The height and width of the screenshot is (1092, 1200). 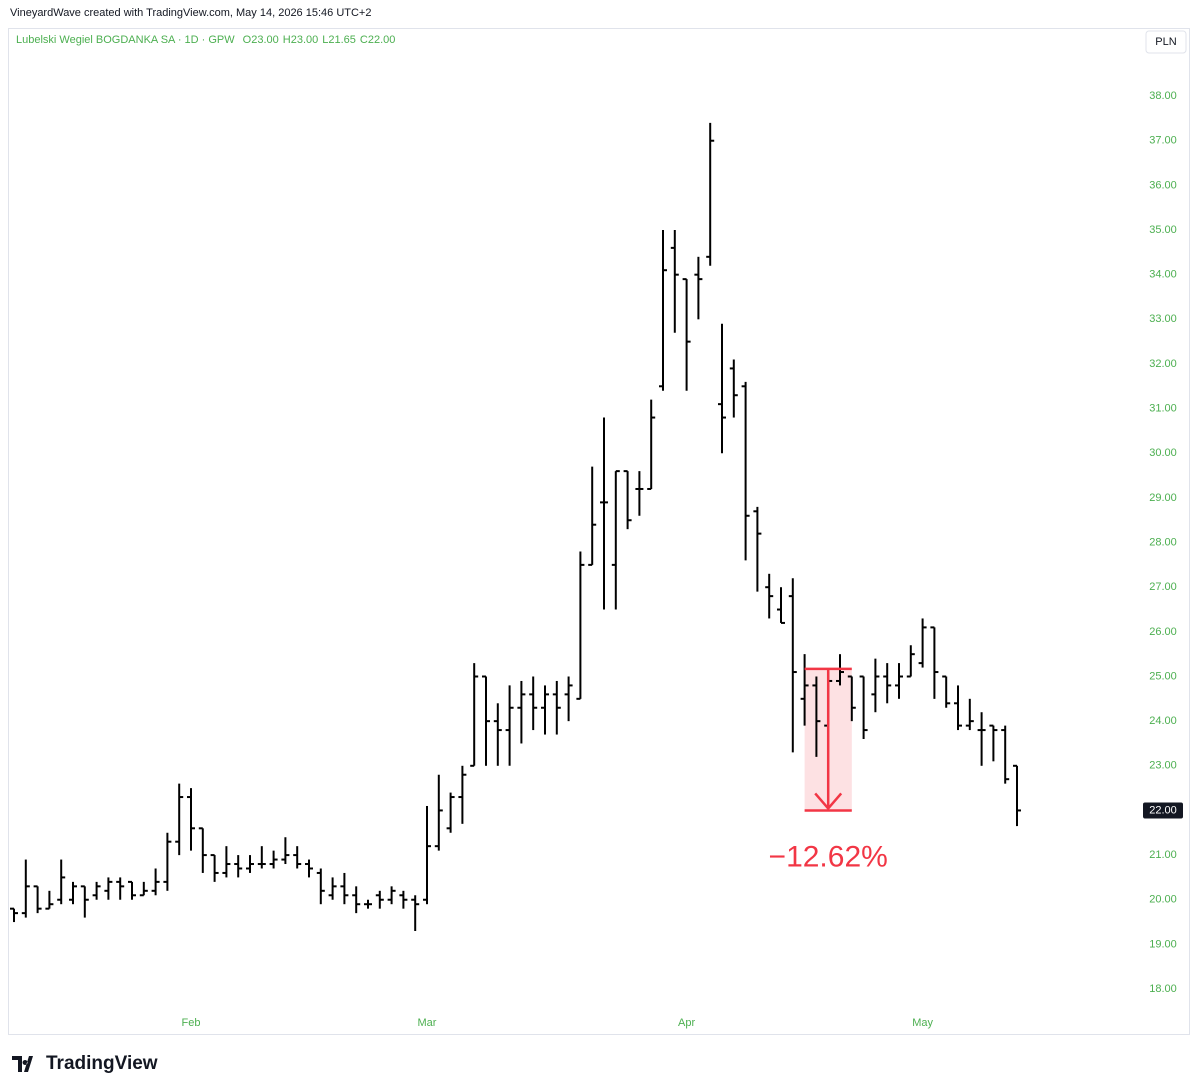 I want to click on legend-key: C, so click(x=364, y=40).